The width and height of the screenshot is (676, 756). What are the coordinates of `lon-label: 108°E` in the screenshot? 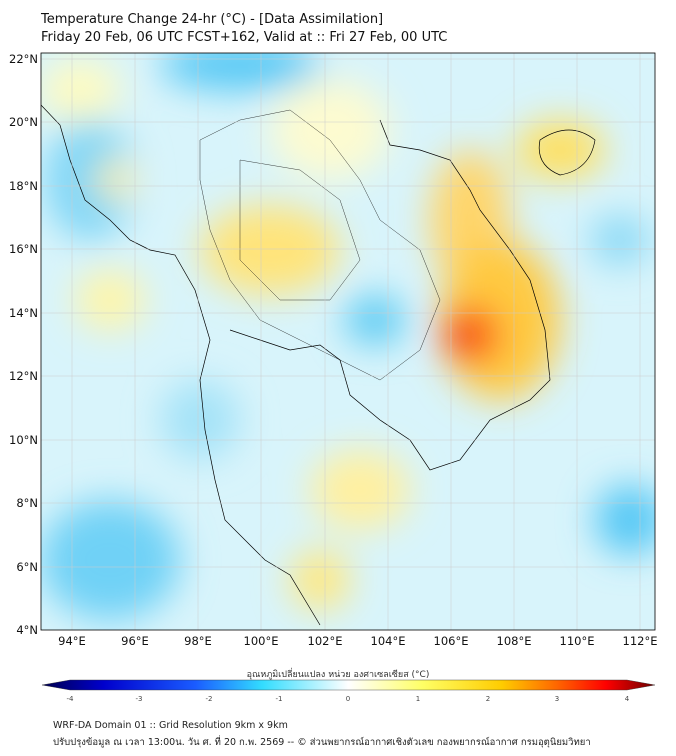 It's located at (514, 641).